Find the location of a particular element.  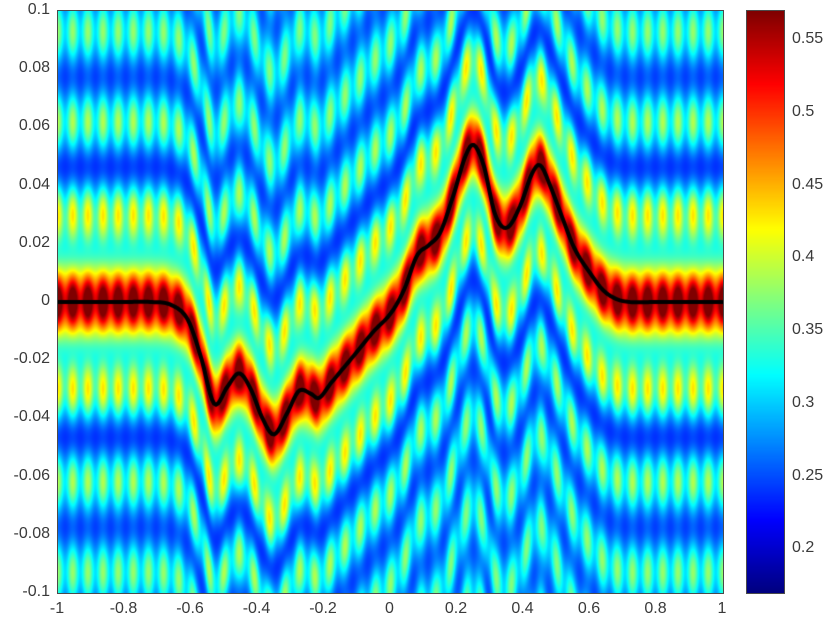

y-tick-label: 0.08 is located at coordinates (34, 68).